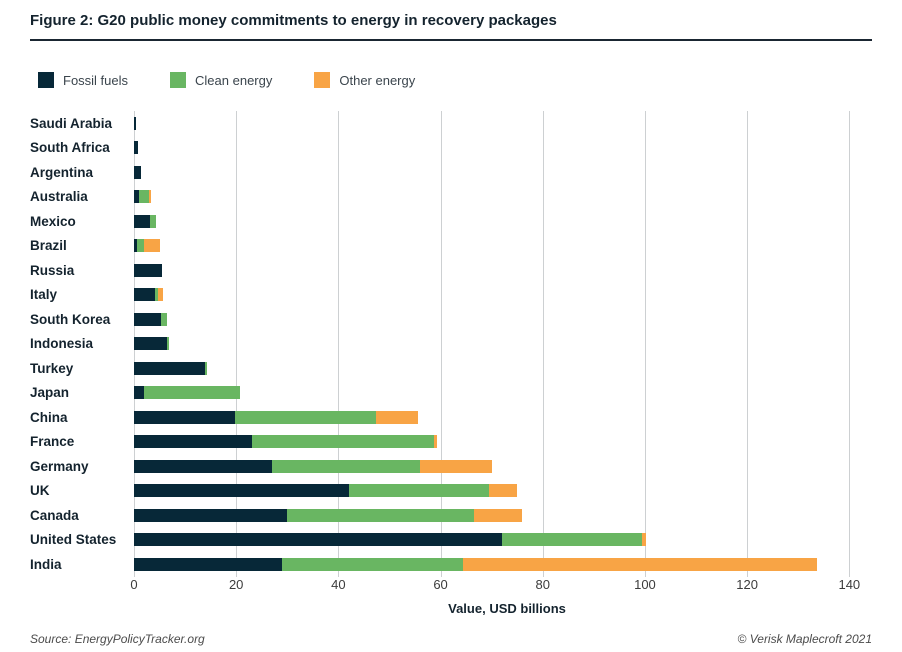 This screenshot has width=902, height=652. What do you see at coordinates (338, 584) in the screenshot?
I see `x-tick-label: 40` at bounding box center [338, 584].